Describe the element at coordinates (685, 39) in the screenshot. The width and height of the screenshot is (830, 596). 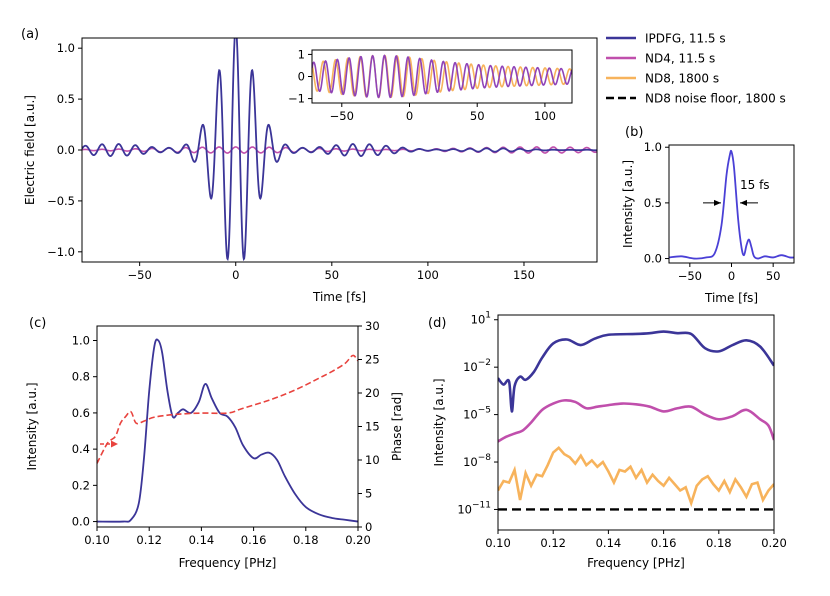
I see `legend-entry: IPDFG, 11.5 s` at that location.